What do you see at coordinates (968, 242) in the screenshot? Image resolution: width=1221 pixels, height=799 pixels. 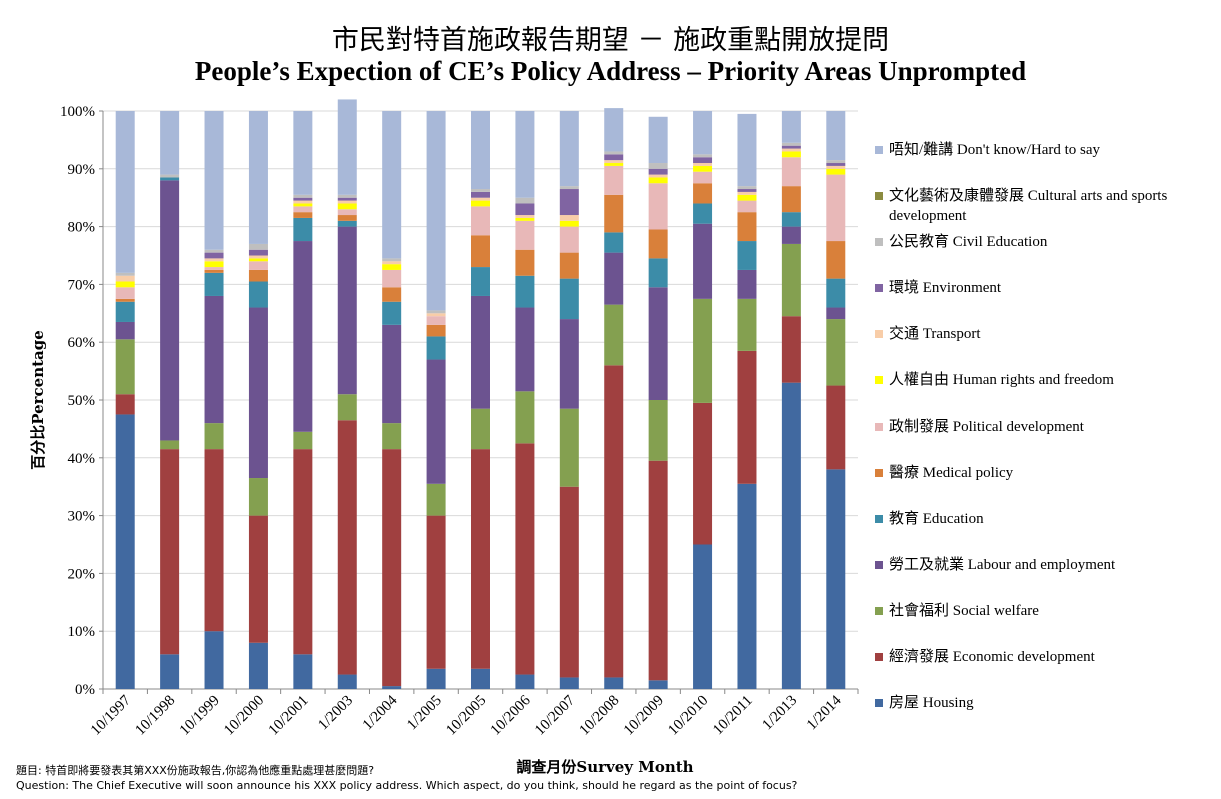 I see `legend-label: 公民教育 Civil Education` at bounding box center [968, 242].